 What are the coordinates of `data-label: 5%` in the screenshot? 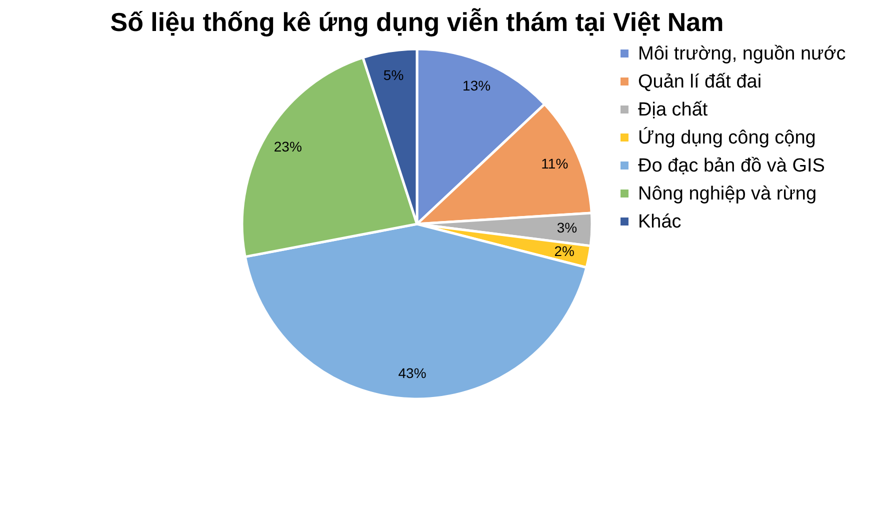 It's located at (393, 74).